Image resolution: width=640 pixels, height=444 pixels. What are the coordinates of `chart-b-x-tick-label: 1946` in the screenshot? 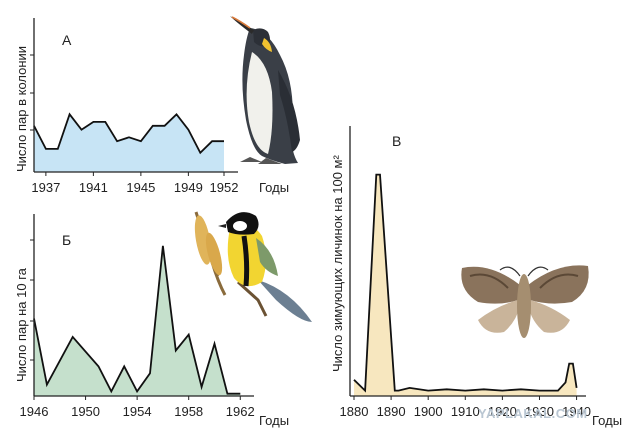 It's located at (34, 411).